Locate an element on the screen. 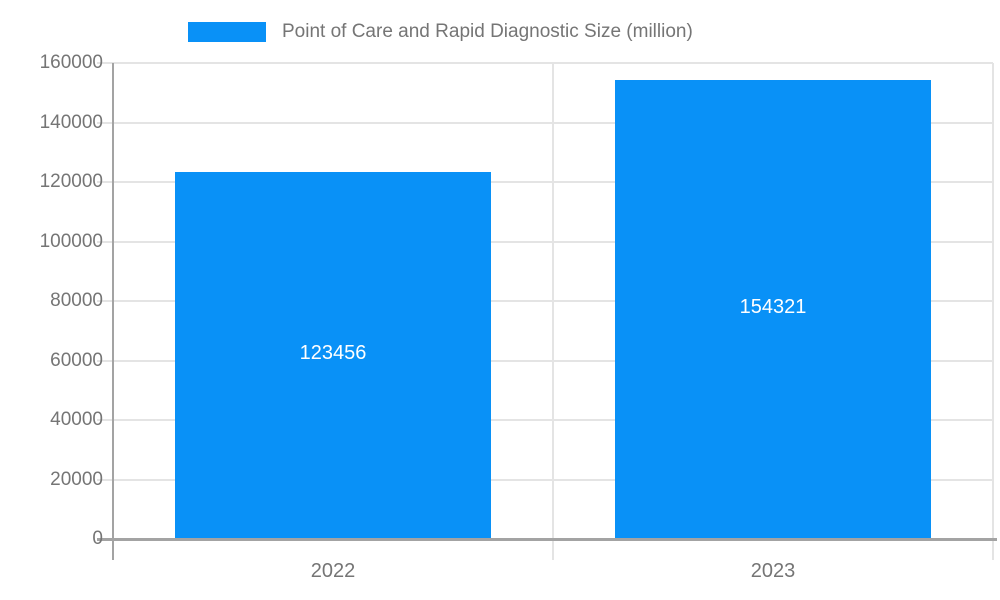 Image resolution: width=1000 pixels, height=600 pixels. y-axis-tick-label: 0 is located at coordinates (97, 538).